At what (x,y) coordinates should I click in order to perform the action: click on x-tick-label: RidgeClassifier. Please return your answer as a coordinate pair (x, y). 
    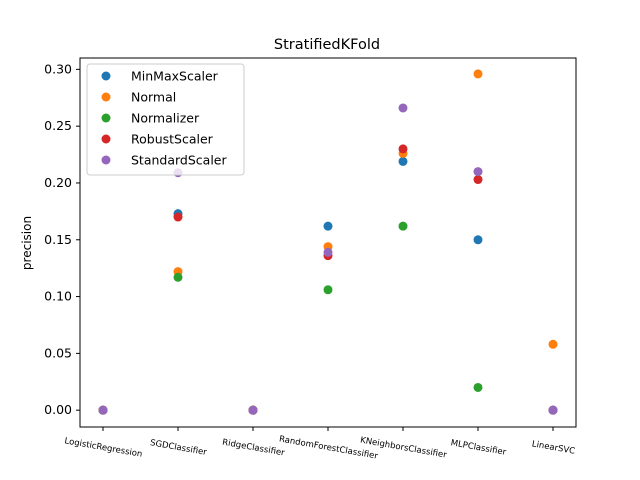
    Looking at the image, I should click on (253, 448).